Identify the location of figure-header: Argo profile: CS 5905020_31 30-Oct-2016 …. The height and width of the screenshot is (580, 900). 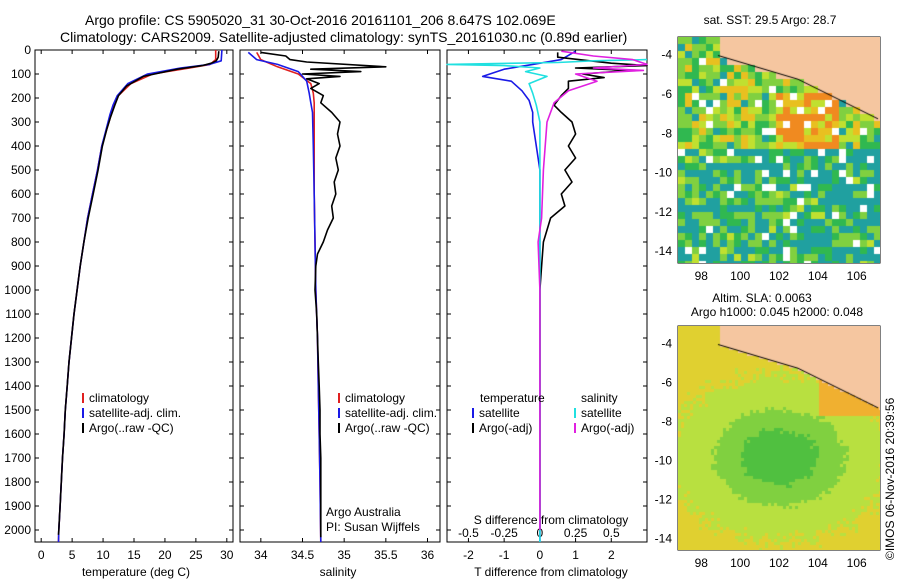
(330, 24).